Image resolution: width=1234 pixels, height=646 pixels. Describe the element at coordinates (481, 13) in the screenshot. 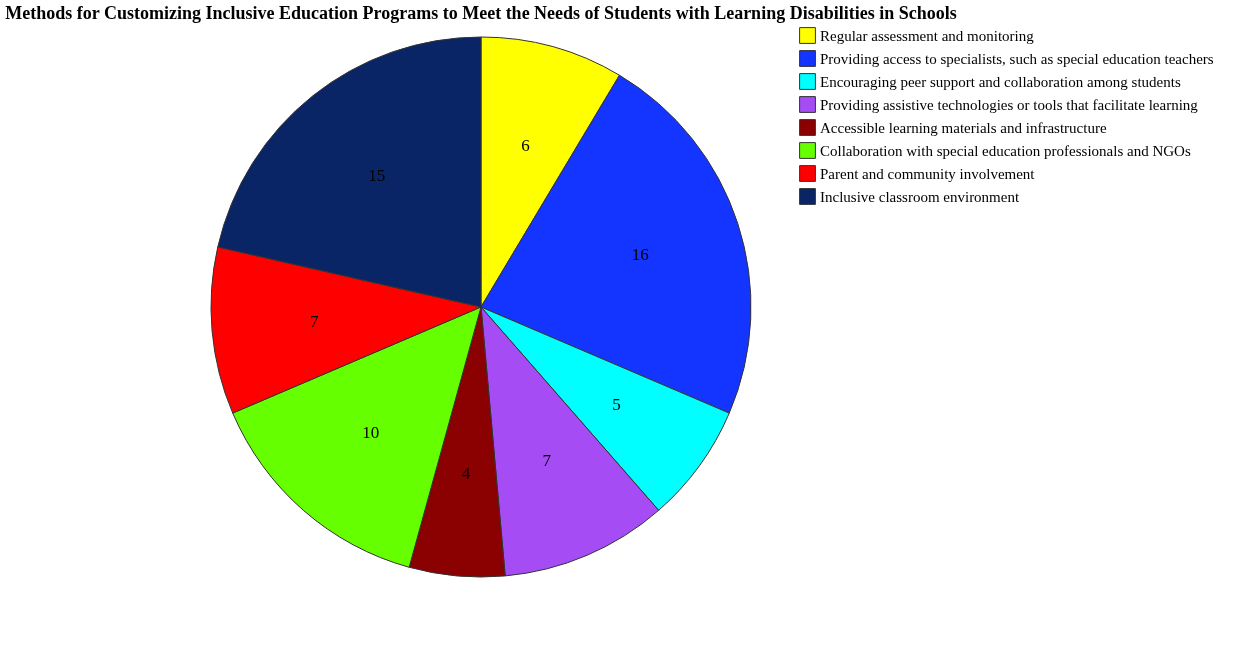

I see `chart-title: Methods for Customizing Inclusive Education Programs to Meet the Needs of Students with Learning Disabilities in Schools` at that location.